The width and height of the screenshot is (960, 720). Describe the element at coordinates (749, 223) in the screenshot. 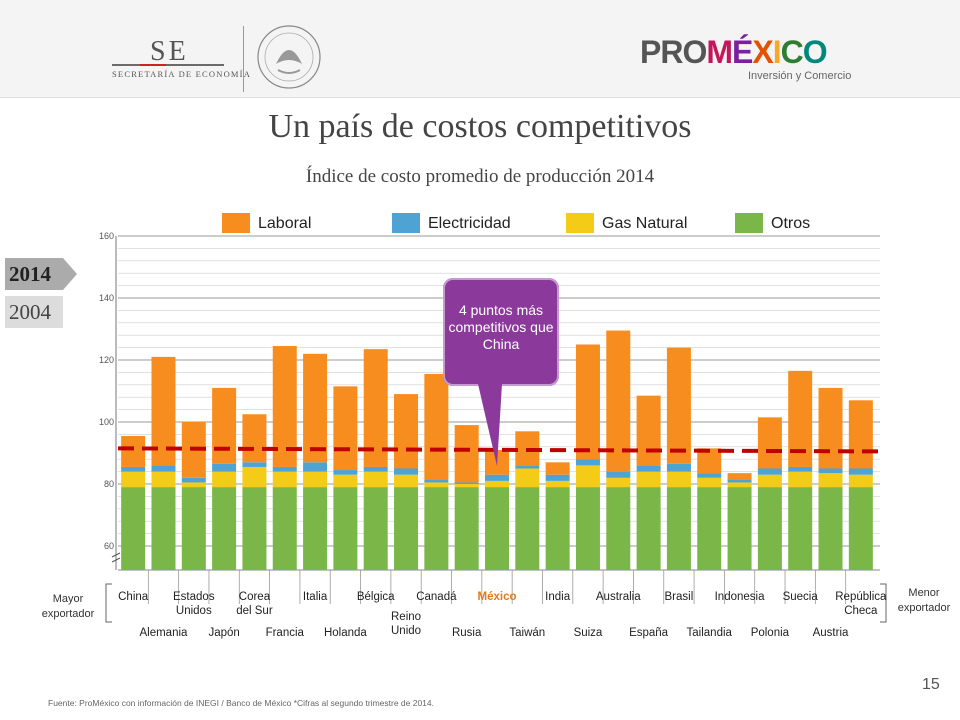

I see `legend-swatch` at that location.